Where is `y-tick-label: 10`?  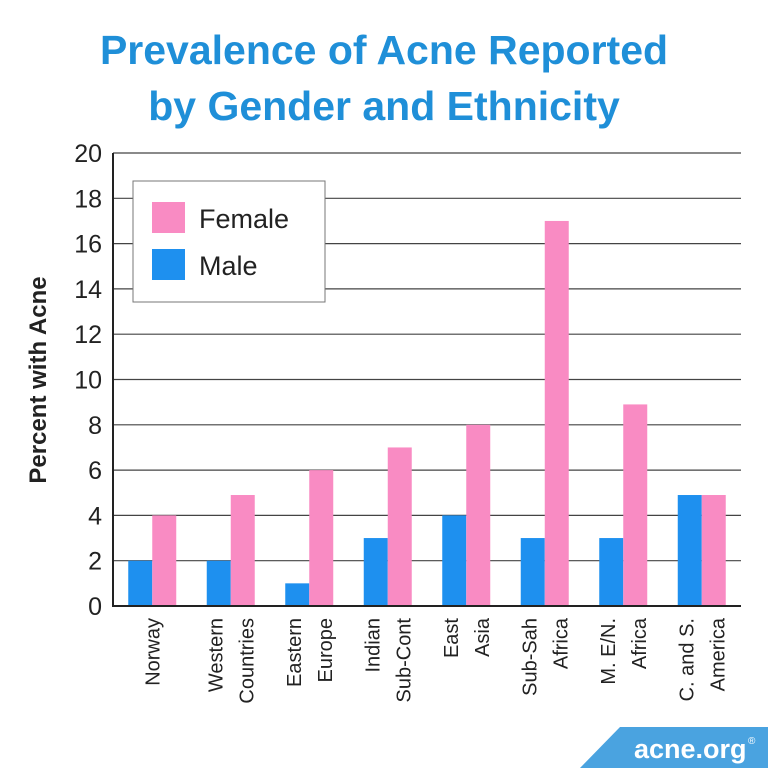 y-tick-label: 10 is located at coordinates (88, 381).